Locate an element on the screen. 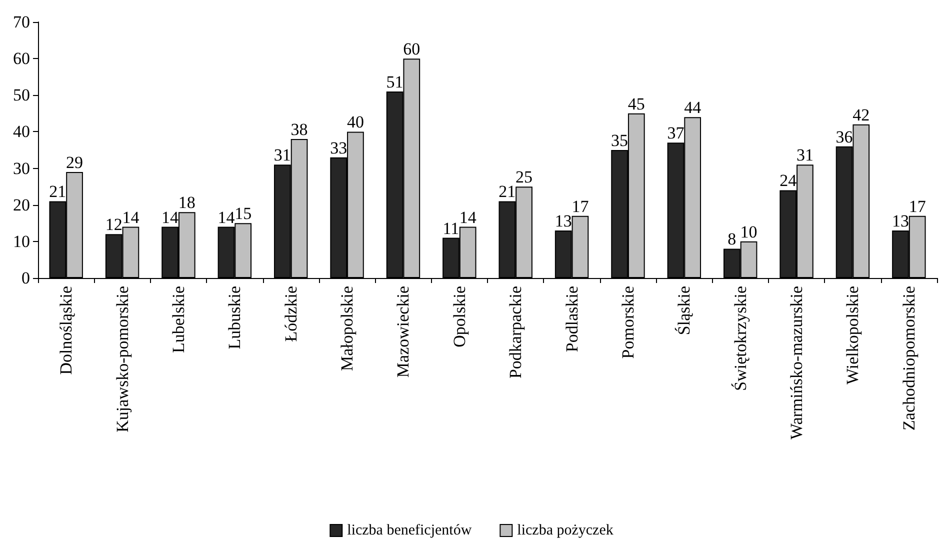 This screenshot has height=545, width=943. data-label: 38 is located at coordinates (299, 130).